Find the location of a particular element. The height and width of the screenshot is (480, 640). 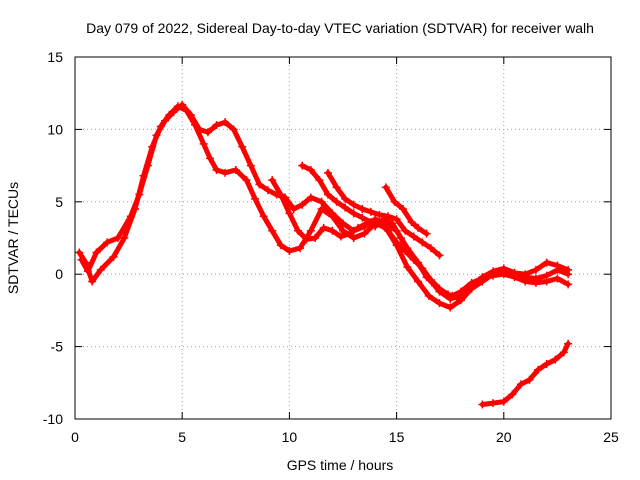

series-track-e is located at coordinates (383, 214).